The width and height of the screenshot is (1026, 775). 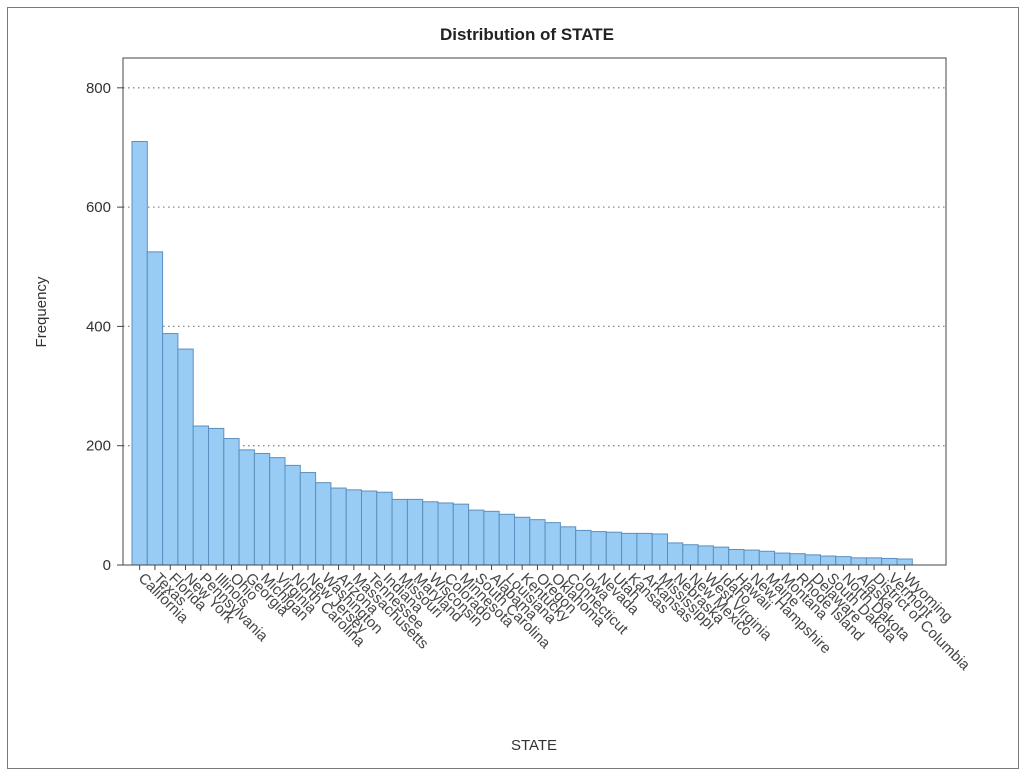 I want to click on y-tick-label: 0, so click(x=107, y=565).